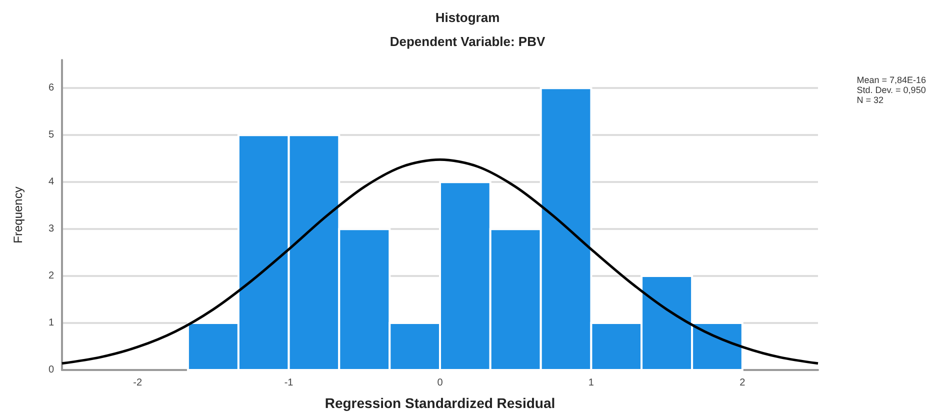 The height and width of the screenshot is (417, 935). What do you see at coordinates (289, 383) in the screenshot?
I see `x-tick-label: -1` at bounding box center [289, 383].